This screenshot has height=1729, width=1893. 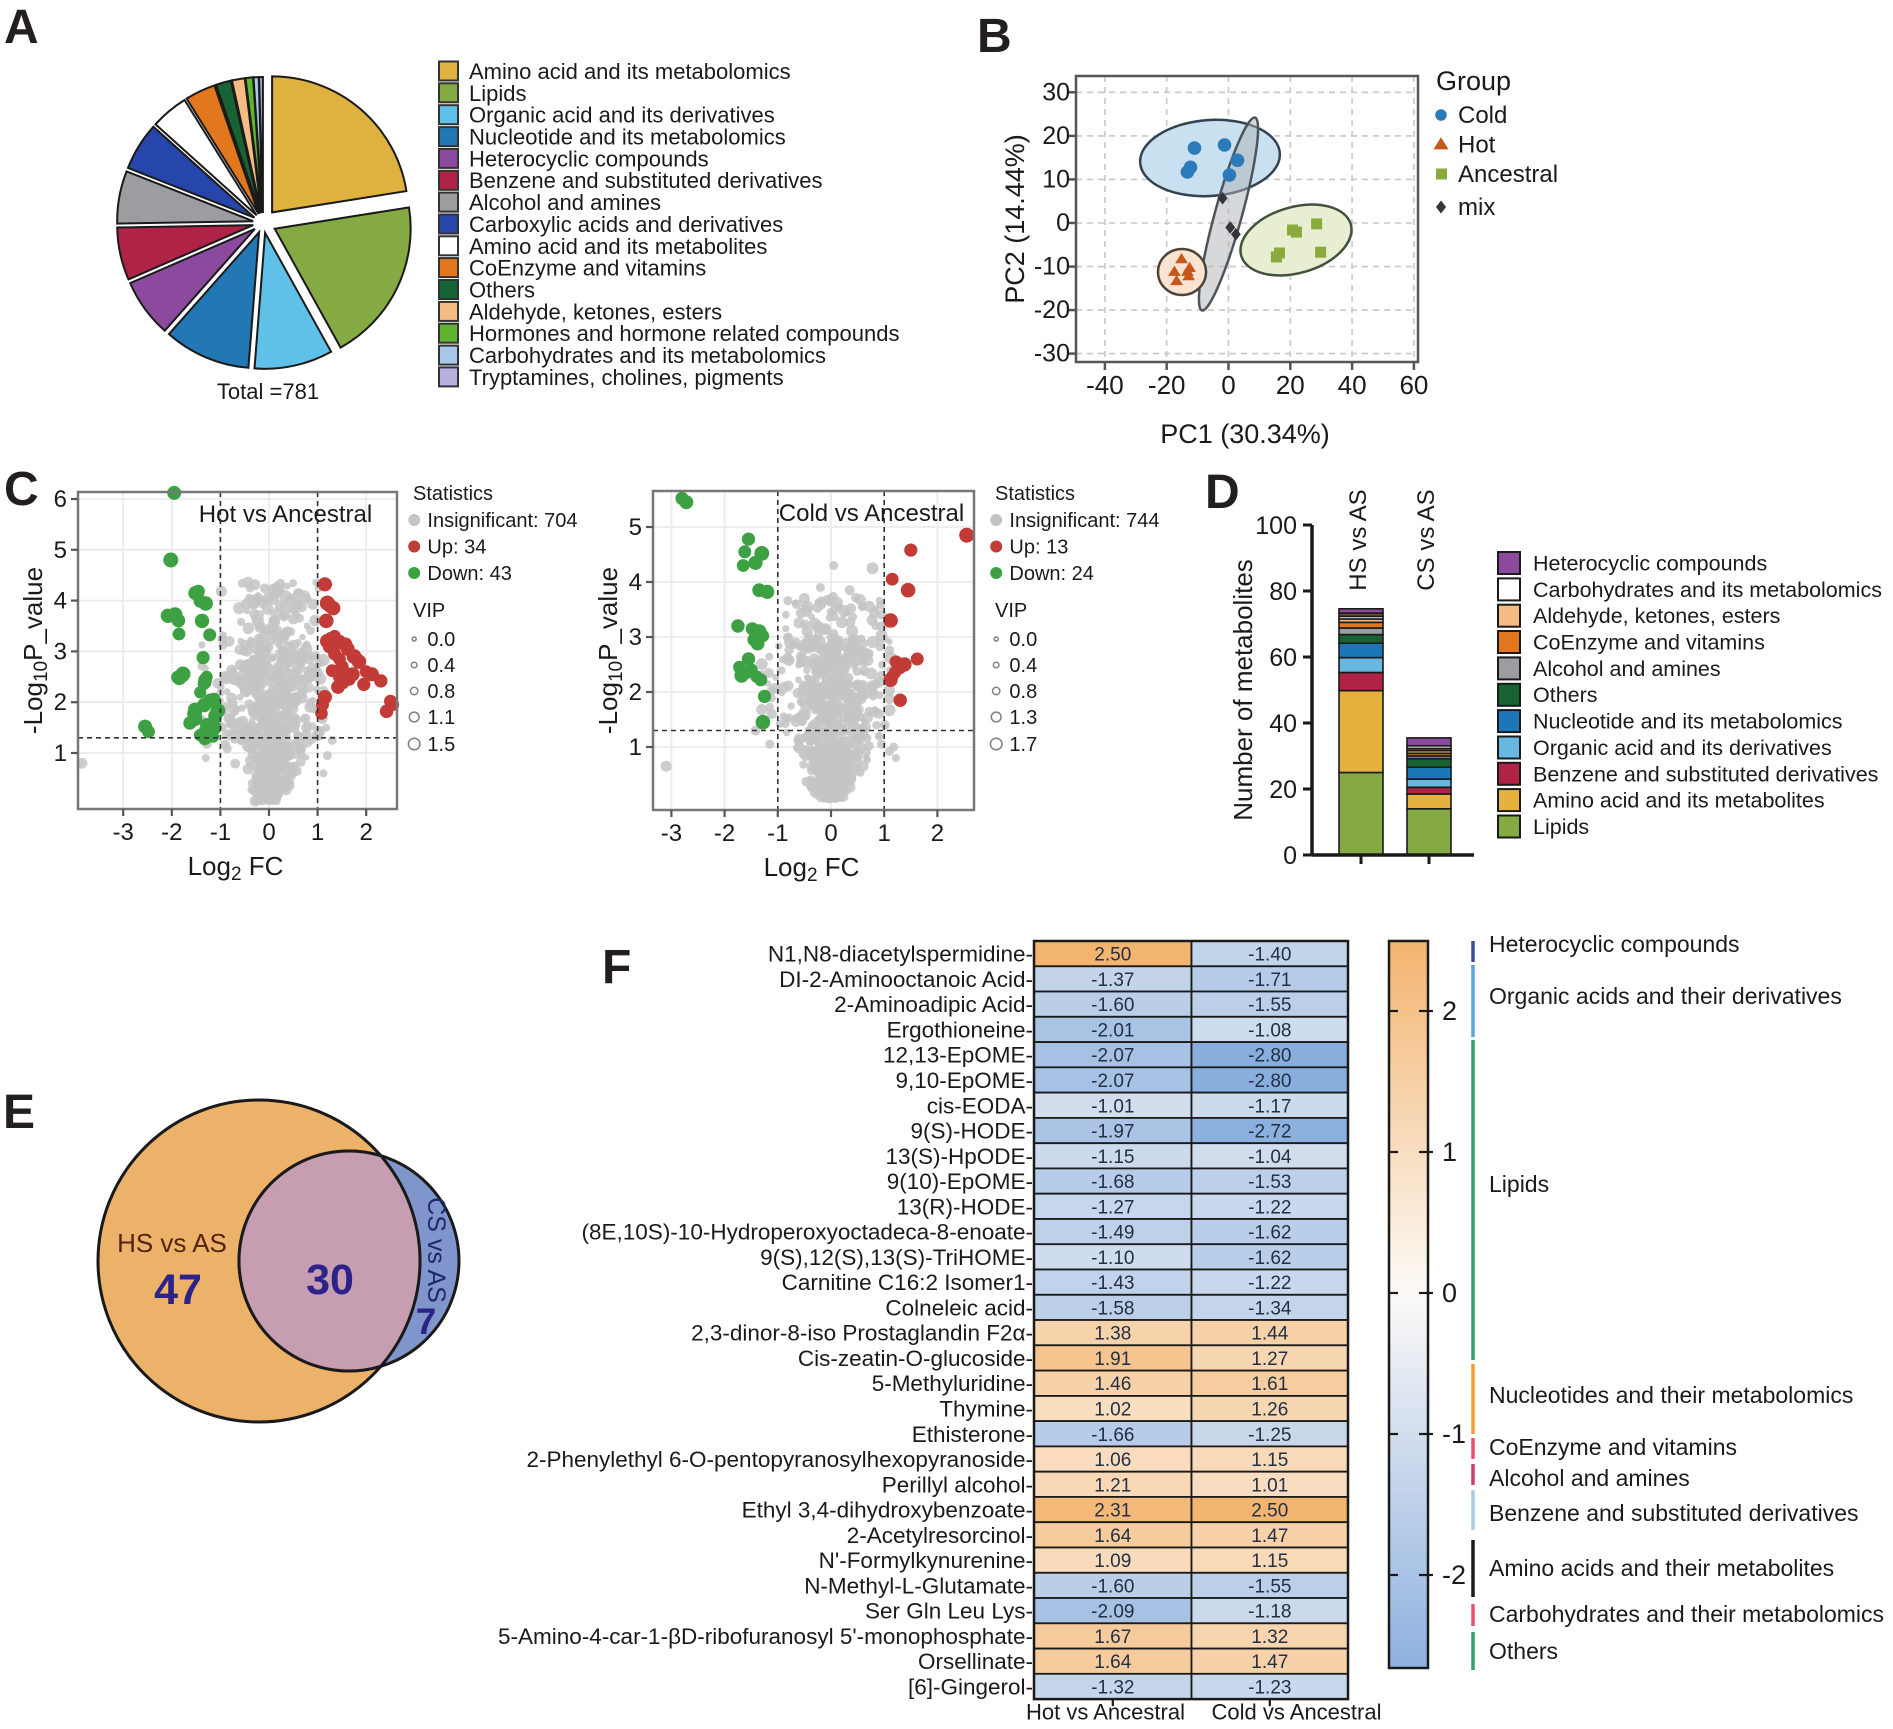 I want to click on svg-text: -1.37, so click(x=1112, y=980).